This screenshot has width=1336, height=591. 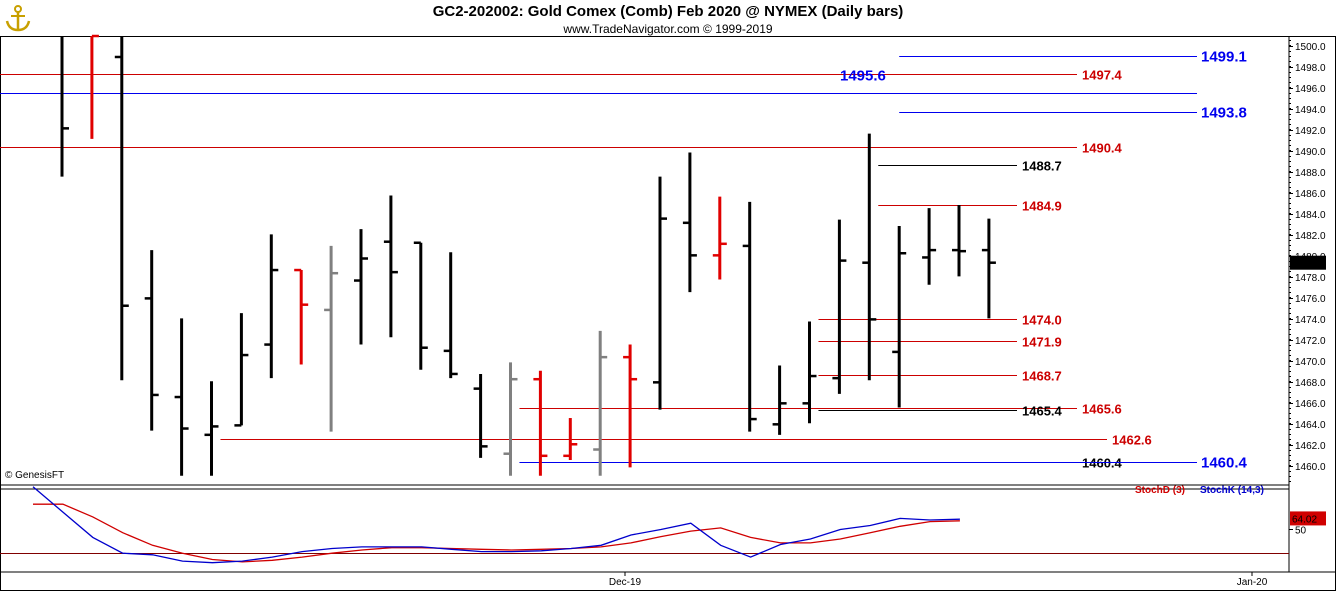 What do you see at coordinates (18, 18) in the screenshot?
I see `anchor-logo-icon` at bounding box center [18, 18].